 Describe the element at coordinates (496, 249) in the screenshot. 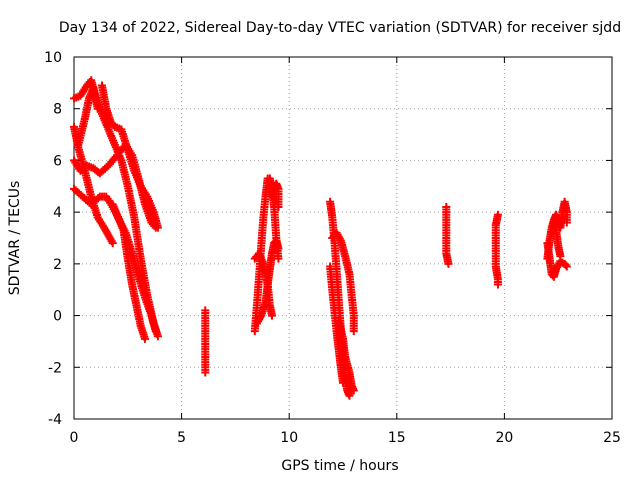

I see `series-track-r` at that location.